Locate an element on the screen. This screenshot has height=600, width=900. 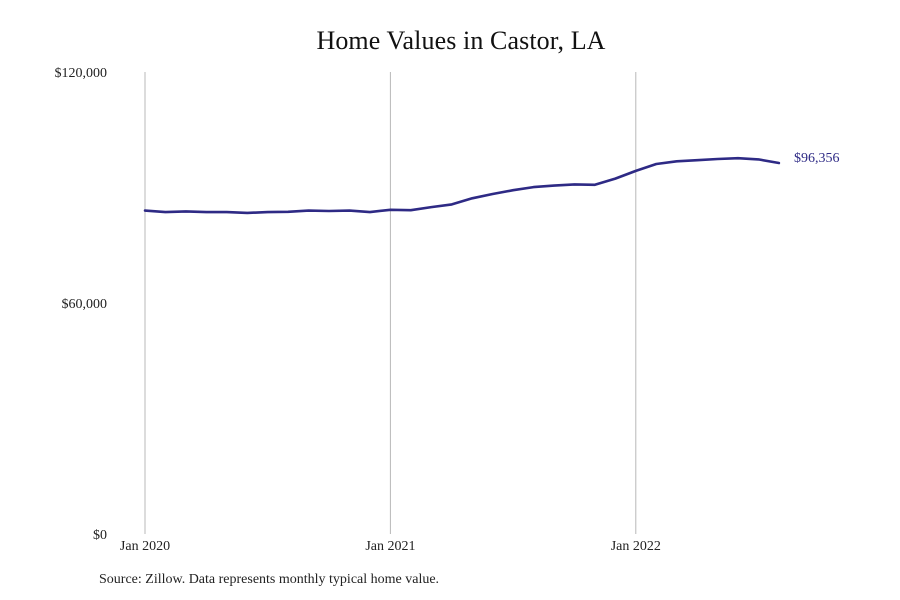
series-lines: $96,356 is located at coordinates (491, 183).